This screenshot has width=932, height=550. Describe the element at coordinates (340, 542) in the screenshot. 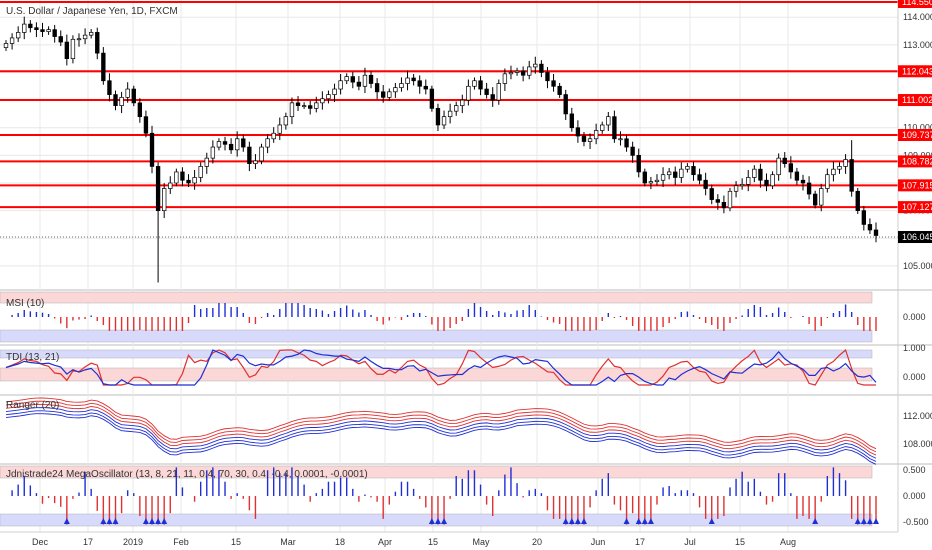

I see `x-tick-label: 18` at that location.